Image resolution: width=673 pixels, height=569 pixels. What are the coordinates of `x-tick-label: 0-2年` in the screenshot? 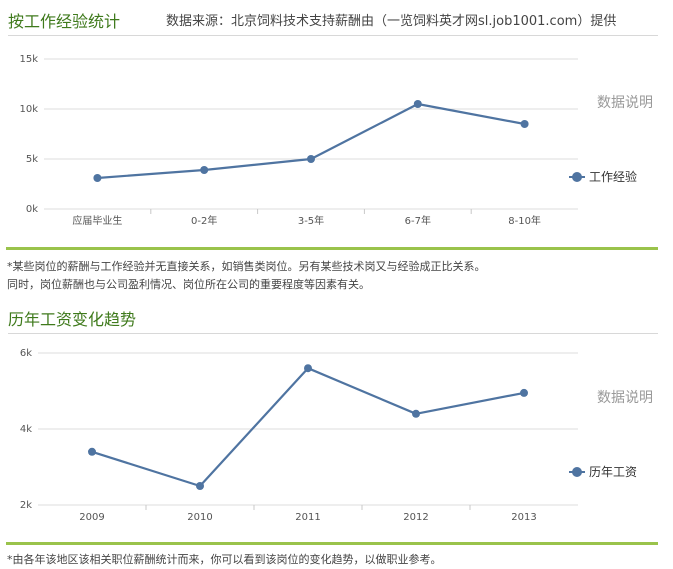 It's located at (204, 220).